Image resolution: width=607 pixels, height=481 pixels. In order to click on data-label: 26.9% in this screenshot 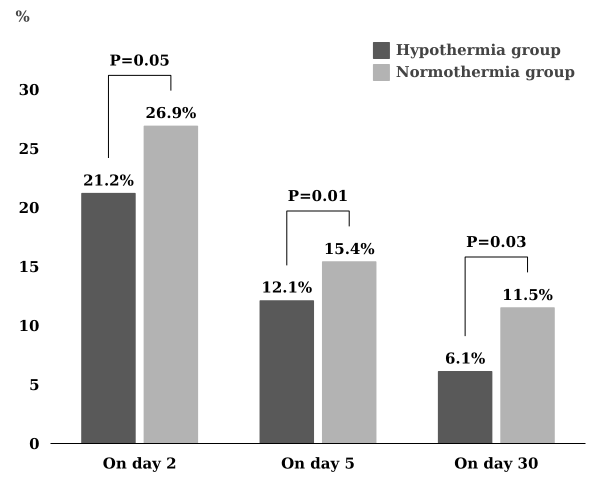, I will do `click(170, 113)`.